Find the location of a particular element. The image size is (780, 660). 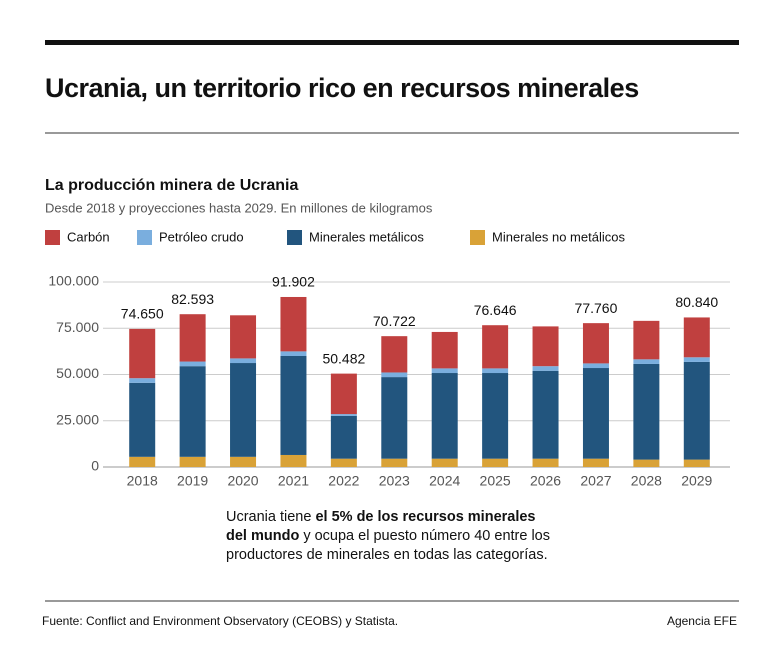

note-text: Ucrania tiene is located at coordinates (271, 517).